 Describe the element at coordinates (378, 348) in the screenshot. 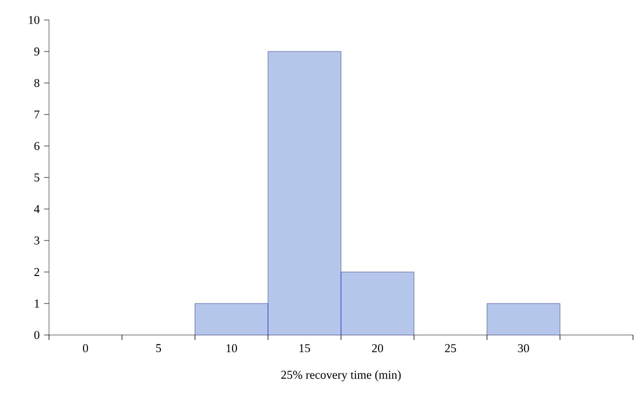

I see `x-tick-label: 20` at that location.